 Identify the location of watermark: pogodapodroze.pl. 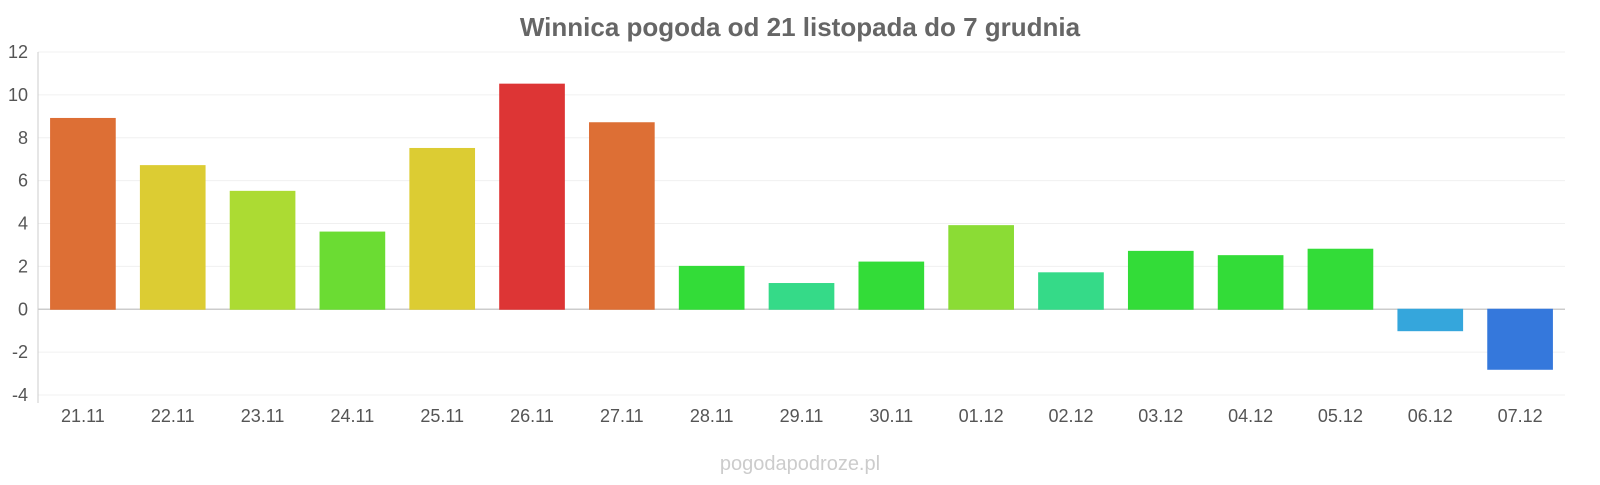
(800, 464).